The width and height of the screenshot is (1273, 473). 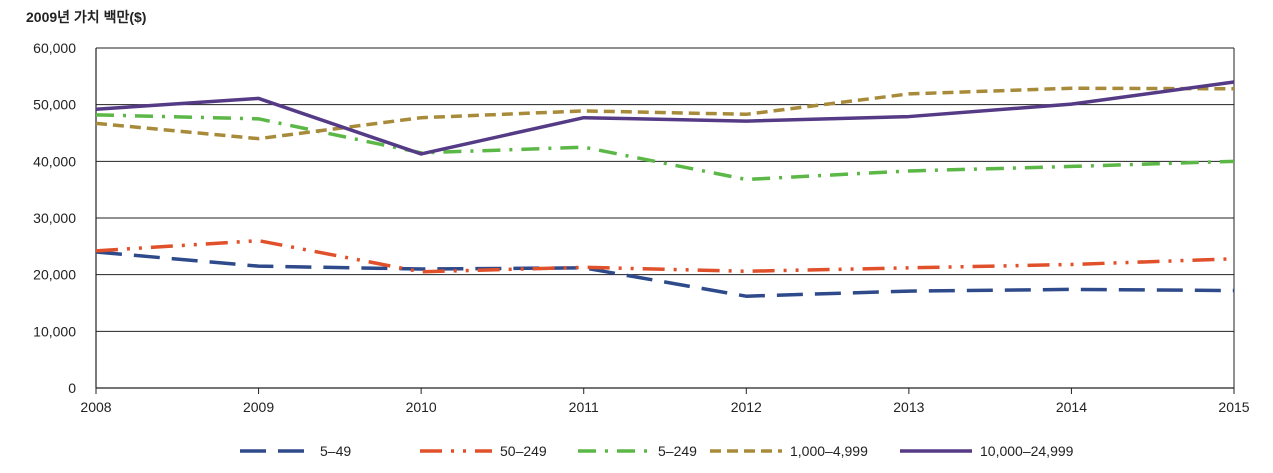 I want to click on y-tick-label: 60,000, so click(x=54, y=48).